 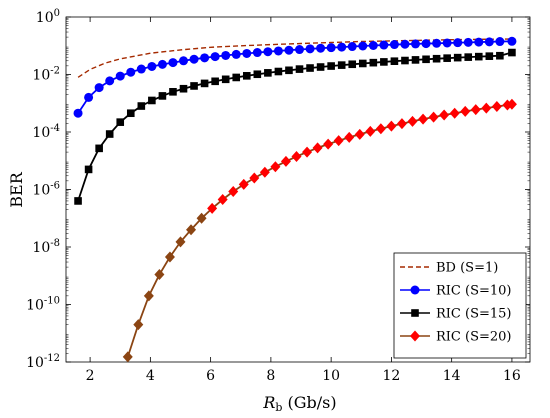 I want to click on y-tick-label-6: 10⁻¹², so click(x=43, y=362).